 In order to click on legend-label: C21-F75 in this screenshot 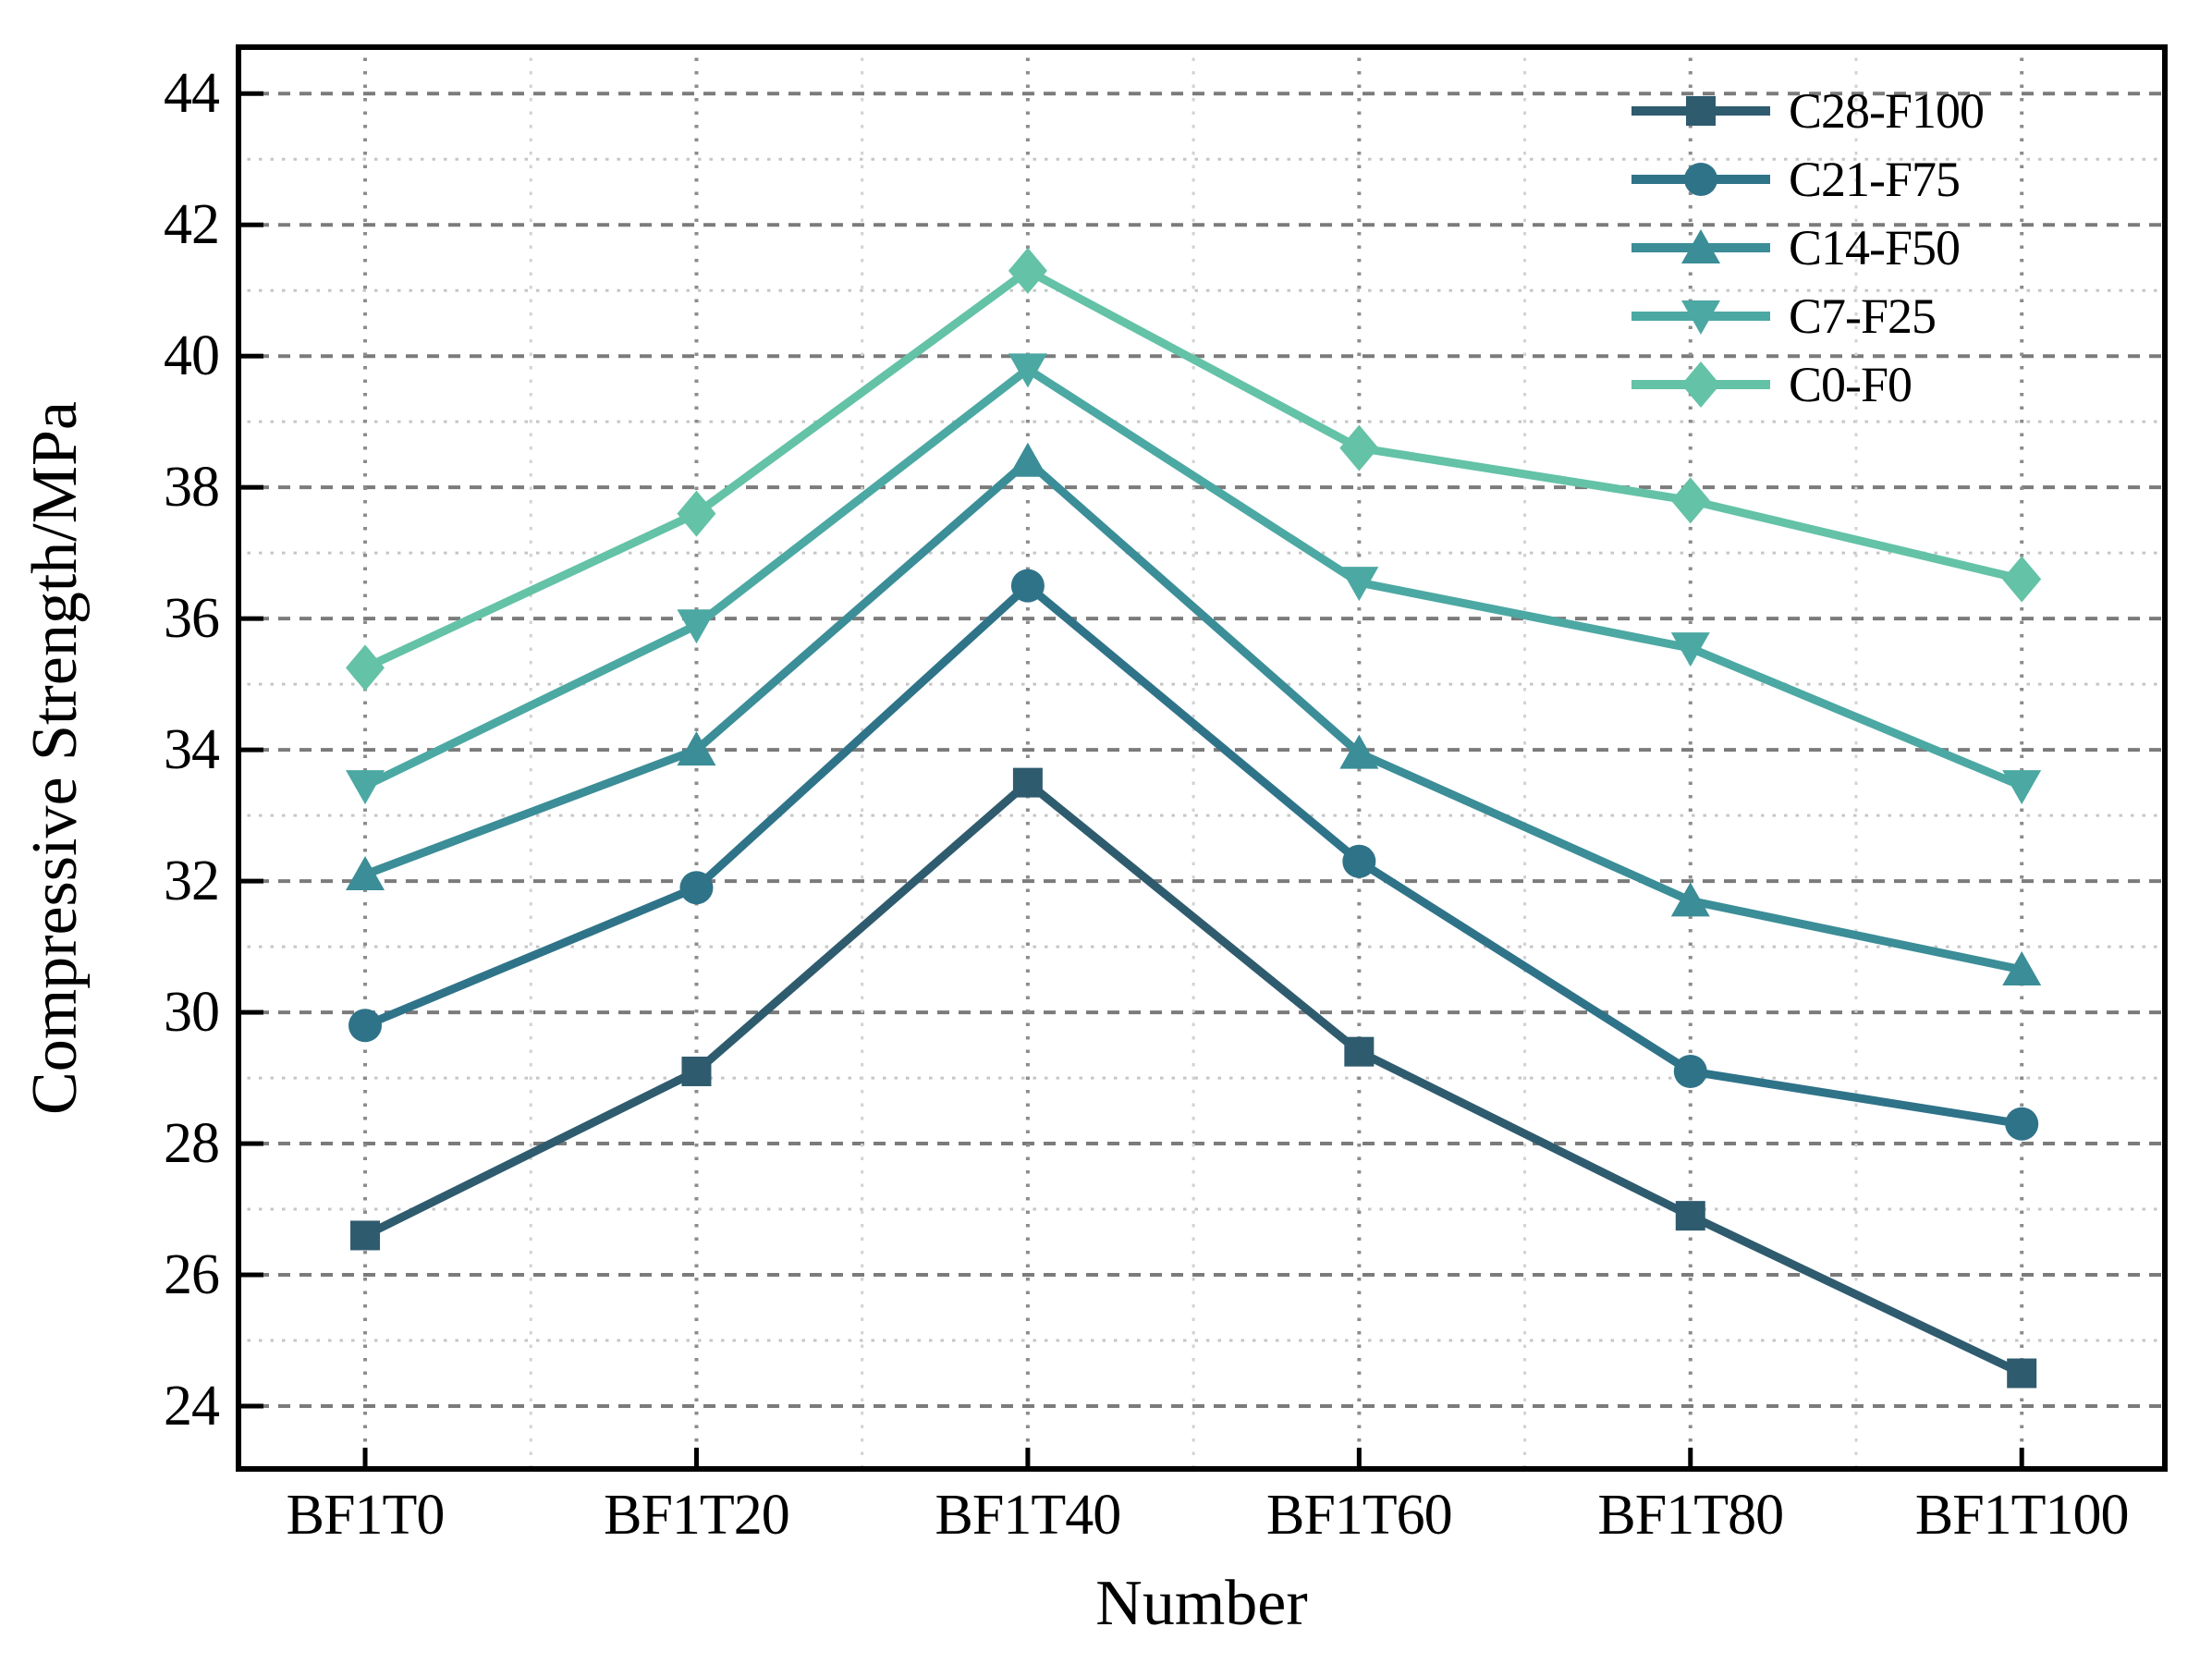, I will do `click(1875, 179)`.